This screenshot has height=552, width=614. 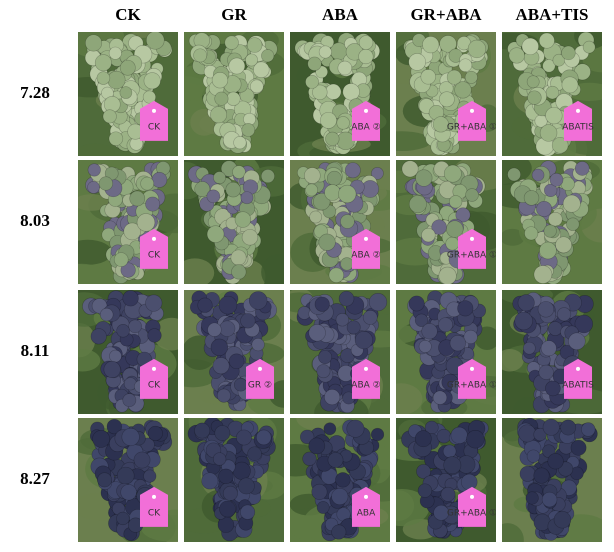 What do you see at coordinates (365, 255) in the screenshot?
I see `tag-text: ABA ②` at bounding box center [365, 255].